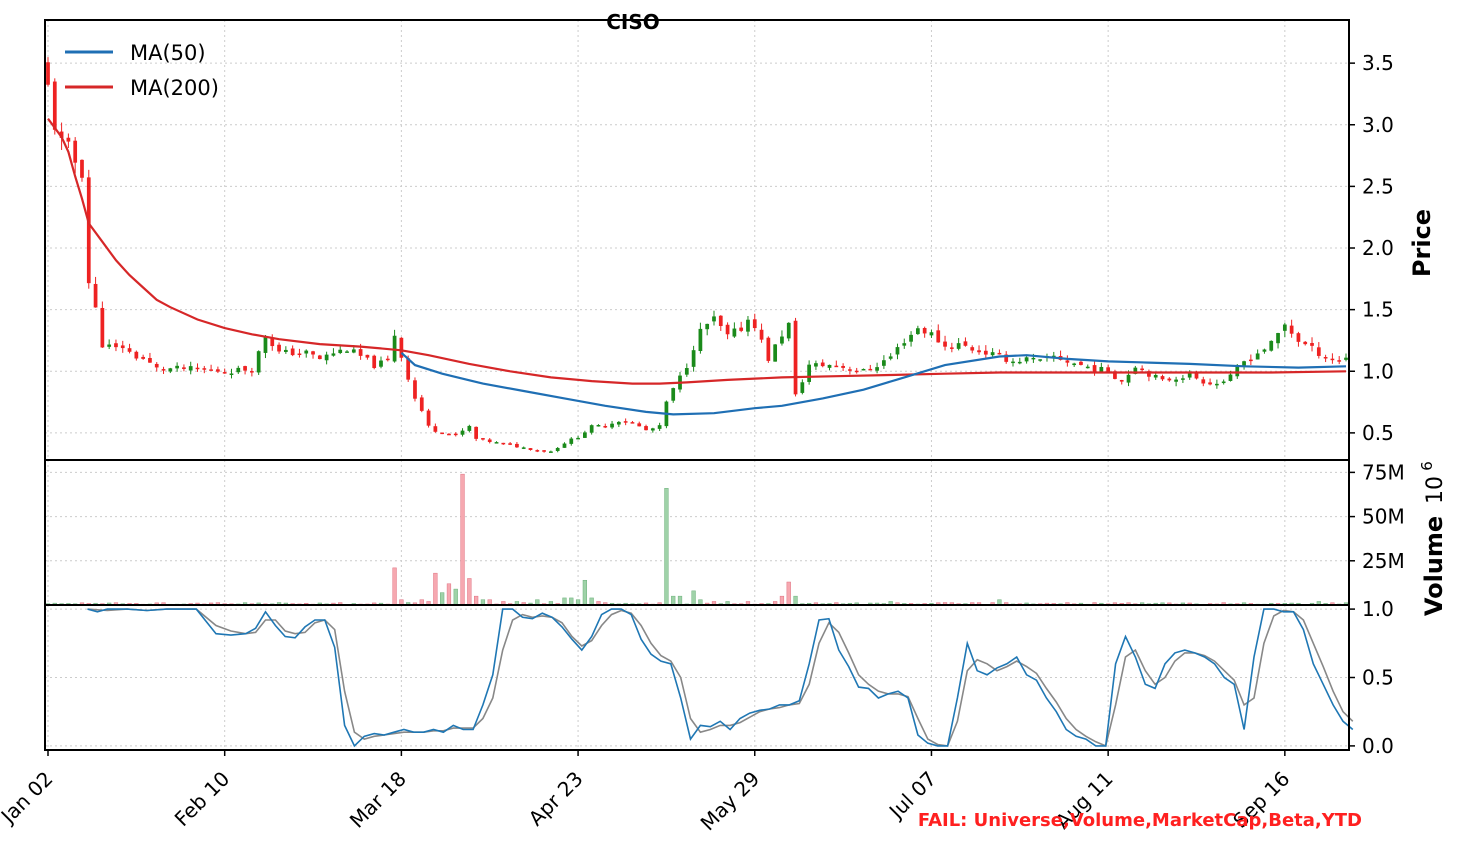 This screenshot has height=855, width=1464. I want to click on stoch-tick-label: 0.0, so click(1378, 746).